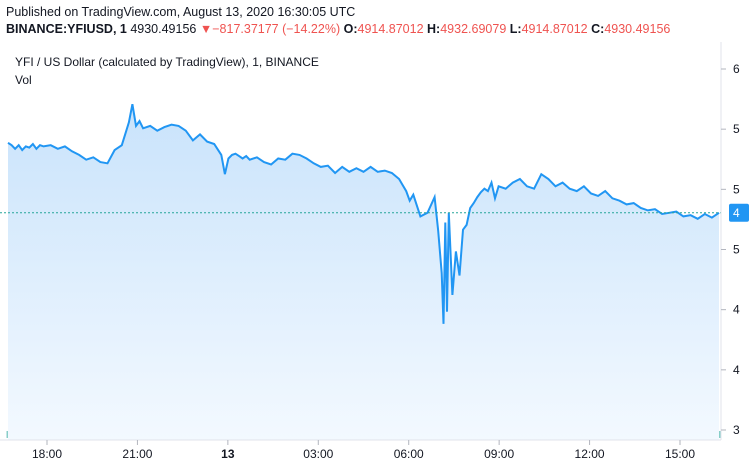 The image size is (749, 474). I want to click on current-price-tag: 4, so click(739, 212).